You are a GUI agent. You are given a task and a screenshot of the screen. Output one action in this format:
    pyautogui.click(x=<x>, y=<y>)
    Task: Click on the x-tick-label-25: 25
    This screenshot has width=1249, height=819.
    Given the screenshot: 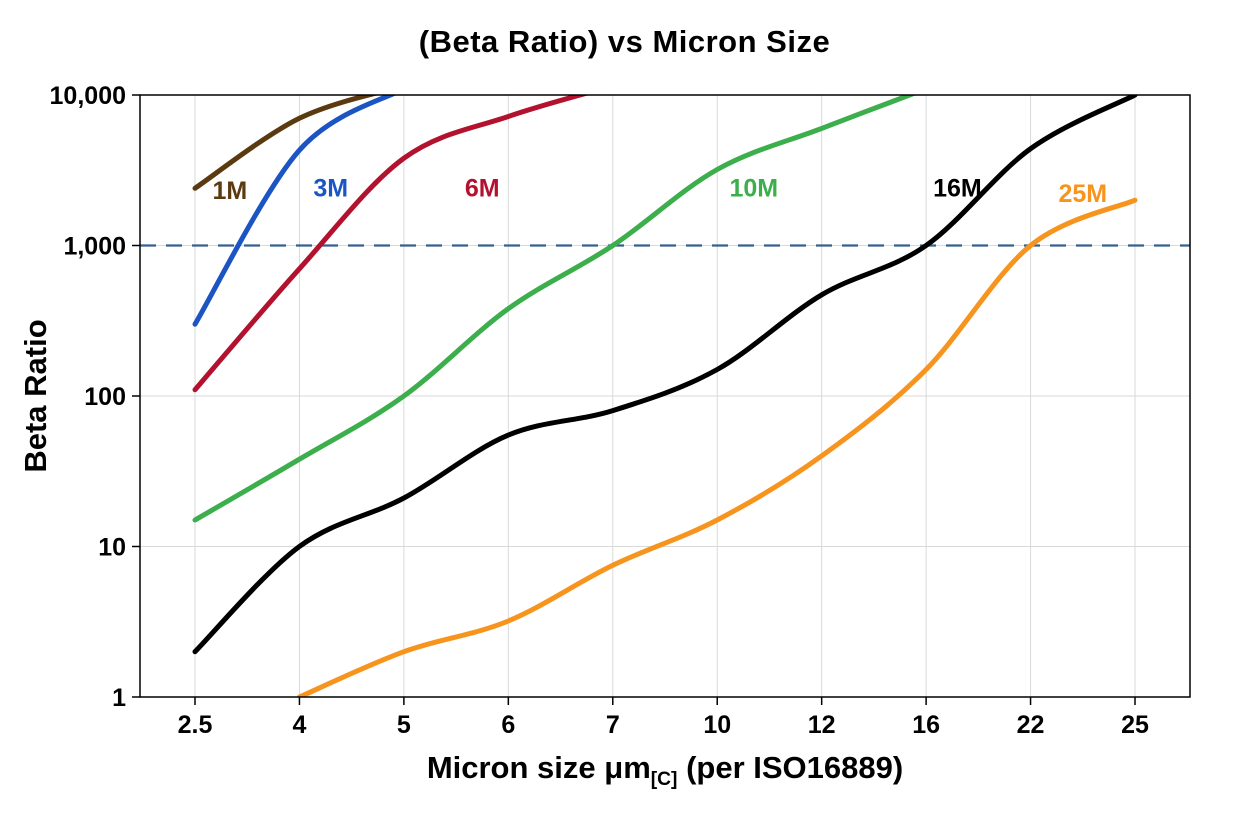 What is the action you would take?
    pyautogui.click(x=1135, y=725)
    